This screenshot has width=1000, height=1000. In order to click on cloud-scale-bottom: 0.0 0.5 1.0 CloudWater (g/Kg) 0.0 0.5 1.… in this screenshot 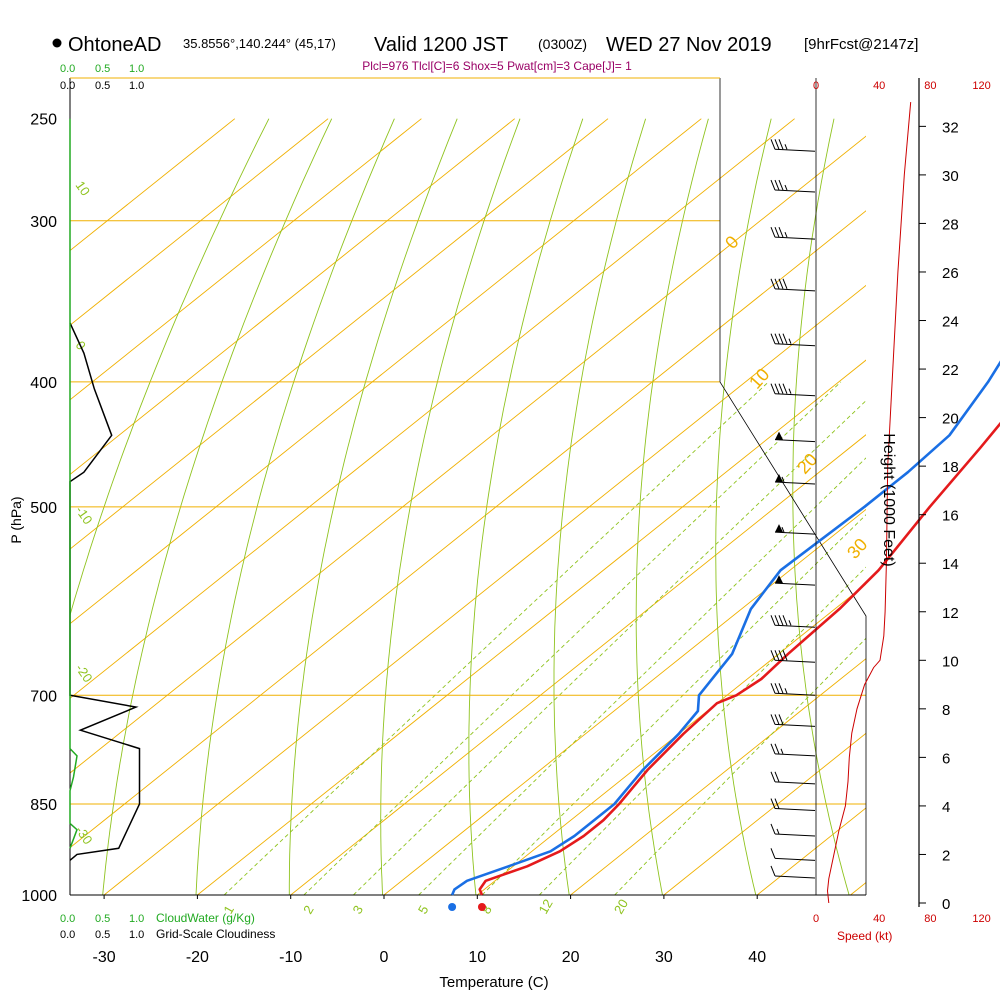, I will do `click(167, 926)`.